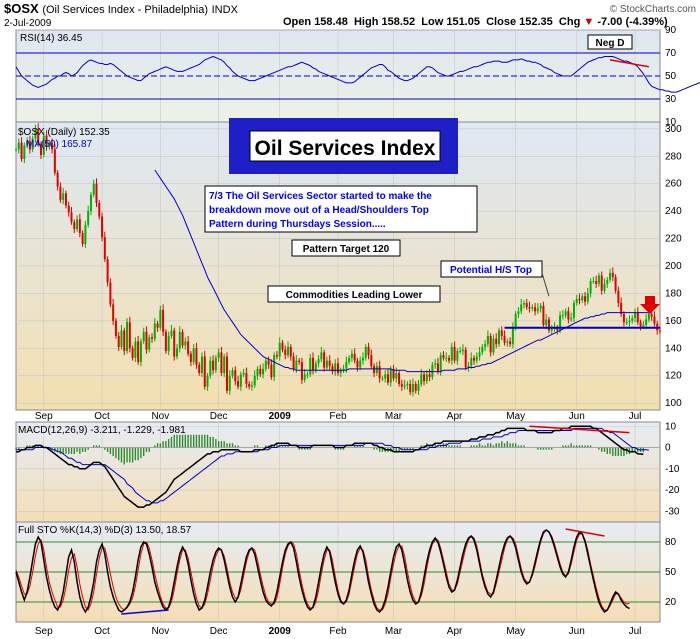  What do you see at coordinates (629, 63) in the screenshot?
I see `rsi-divergence-line` at bounding box center [629, 63].